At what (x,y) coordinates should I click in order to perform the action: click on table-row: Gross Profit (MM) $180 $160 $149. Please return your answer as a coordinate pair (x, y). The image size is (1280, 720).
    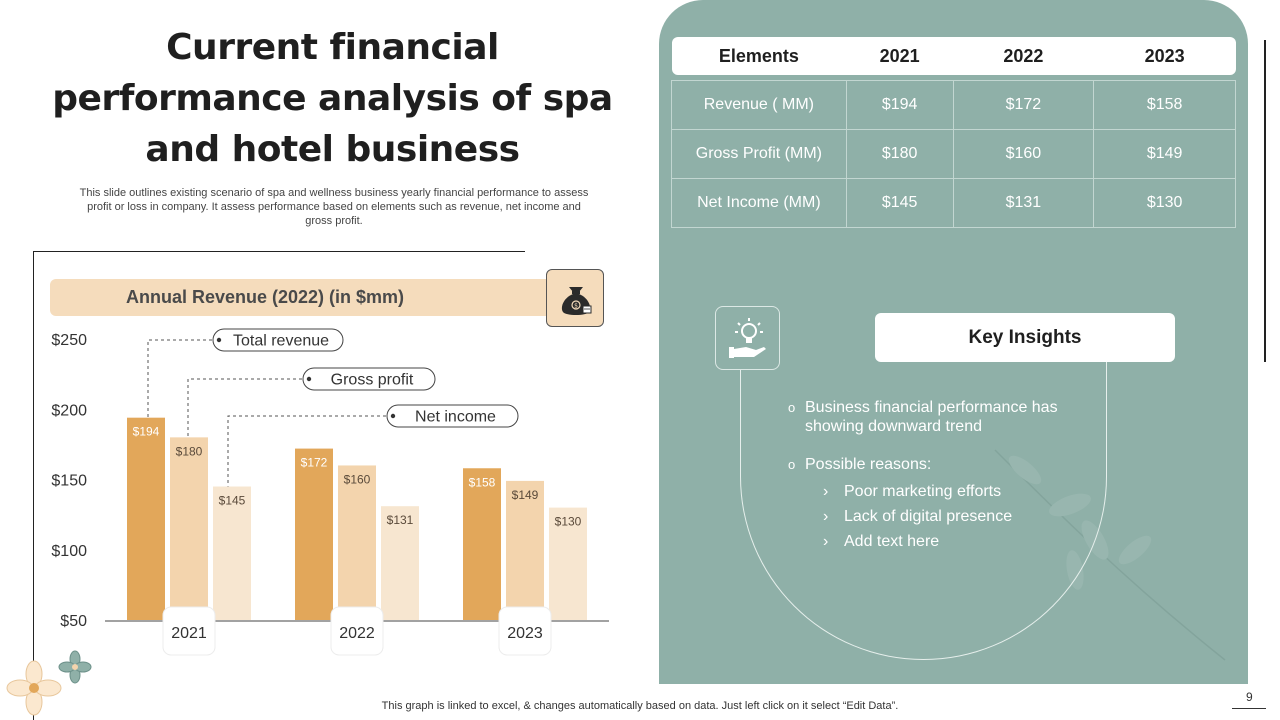
    Looking at the image, I should click on (953, 153).